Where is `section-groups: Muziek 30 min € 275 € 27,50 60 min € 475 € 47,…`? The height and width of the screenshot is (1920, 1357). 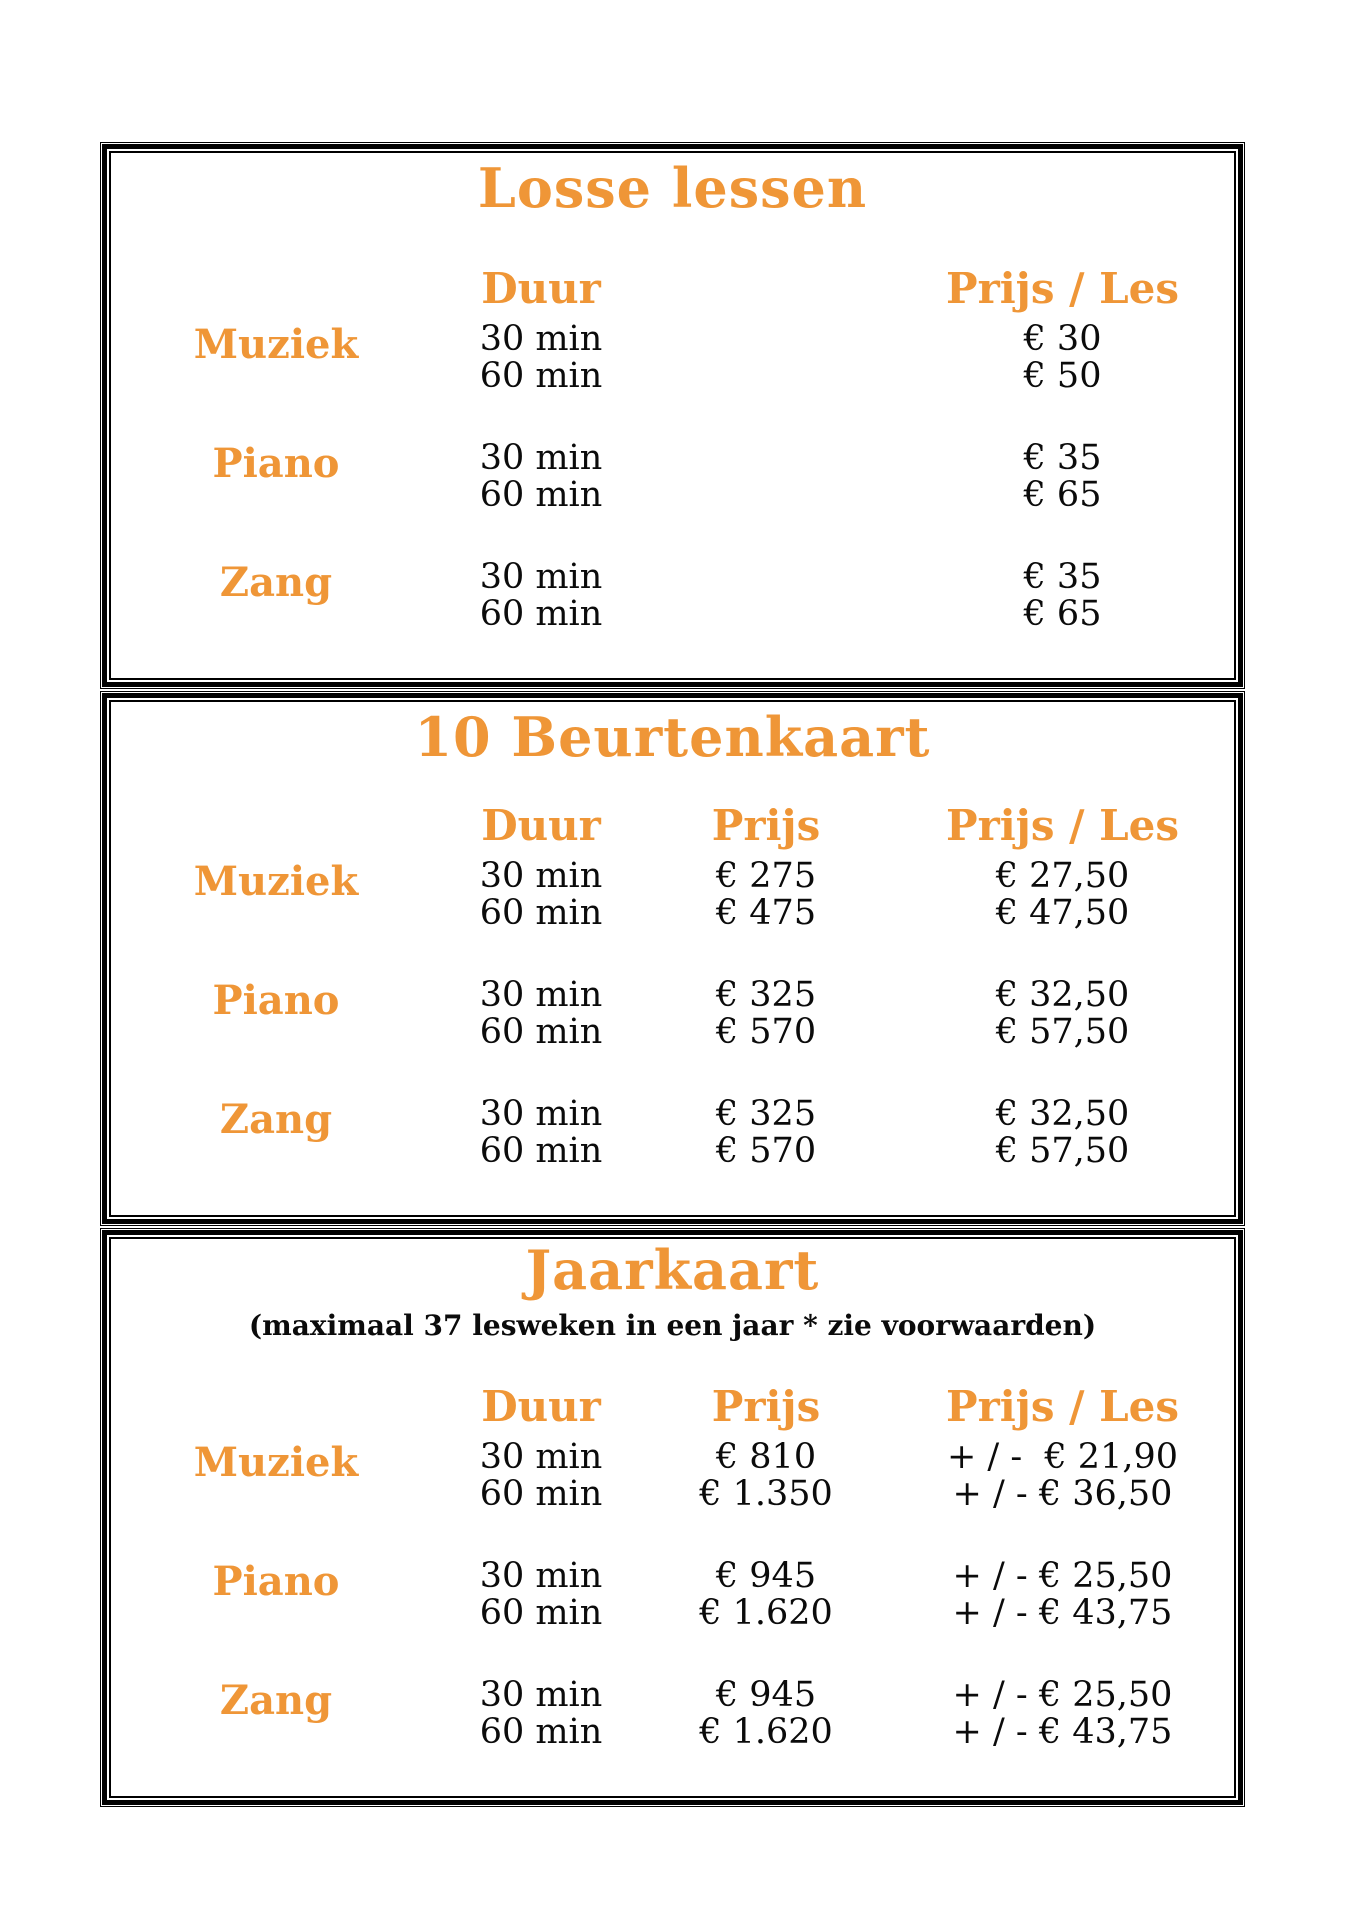
section-groups: Muziek 30 min € 275 € 27,50 60 min € 475 € 47,… is located at coordinates (672, 1014).